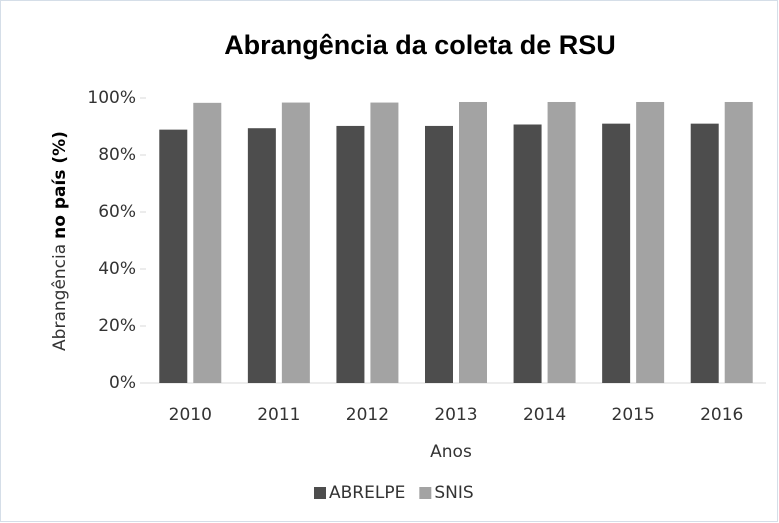 This screenshot has height=523, width=779. Describe the element at coordinates (420, 45) in the screenshot. I see `chart-title: Abrangência da coleta de RSU` at that location.